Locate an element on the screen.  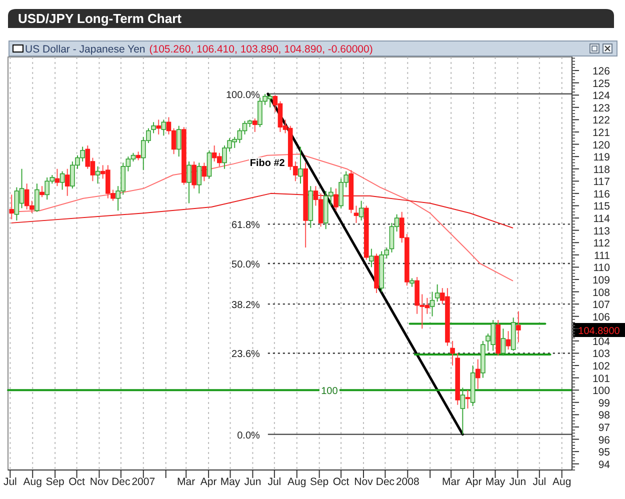
y-tick-label: 97 is located at coordinates (604, 428).